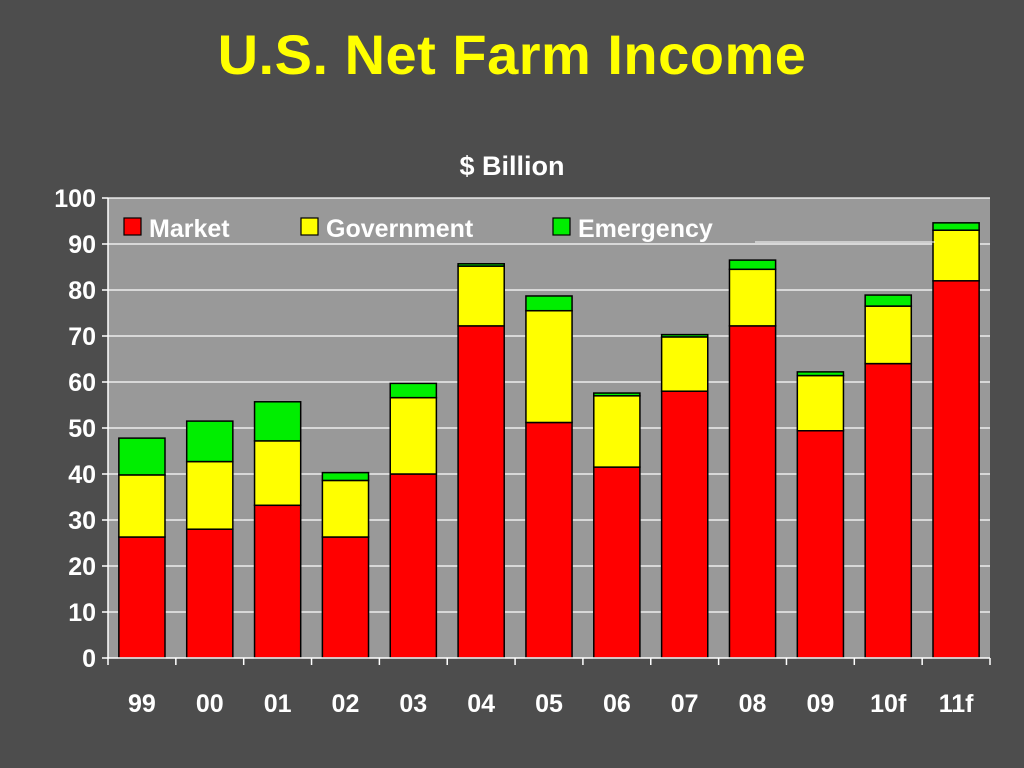 Image resolution: width=1024 pixels, height=768 pixels. Describe the element at coordinates (210, 704) in the screenshot. I see `x-tick-label: 00` at that location.